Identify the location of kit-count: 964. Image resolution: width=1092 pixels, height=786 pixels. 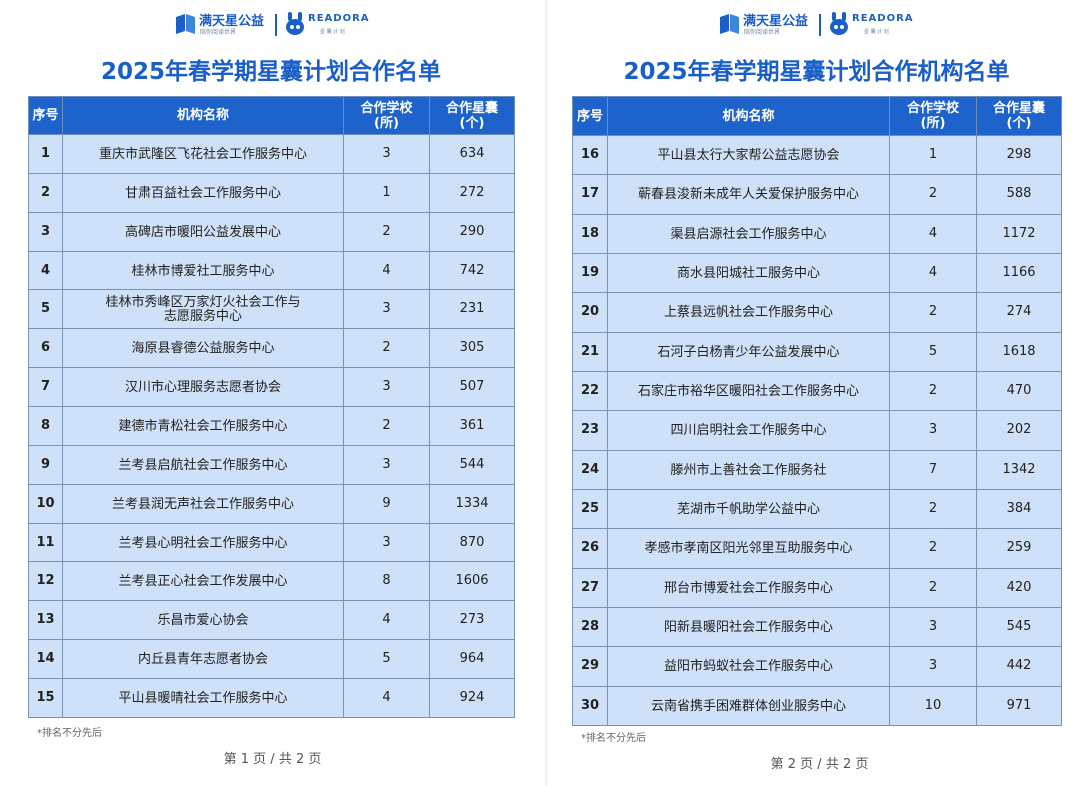
(472, 659).